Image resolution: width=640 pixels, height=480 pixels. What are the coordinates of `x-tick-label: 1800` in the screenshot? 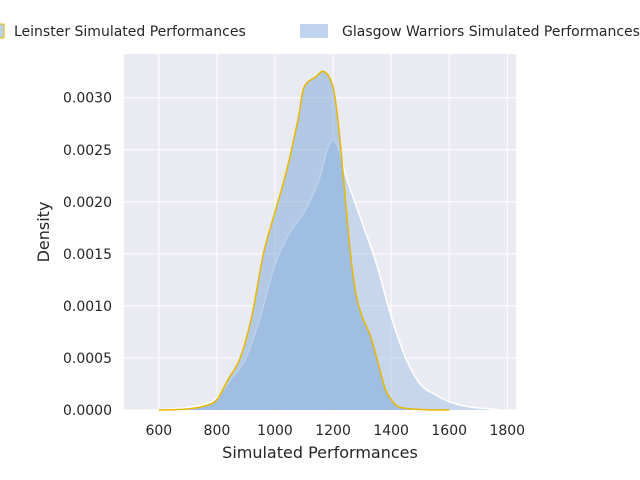 It's located at (507, 431).